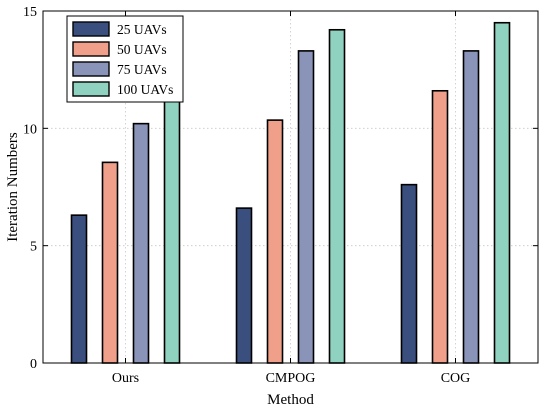 The width and height of the screenshot is (550, 410). I want to click on bar-100-uavs-cmpog, so click(337, 196).